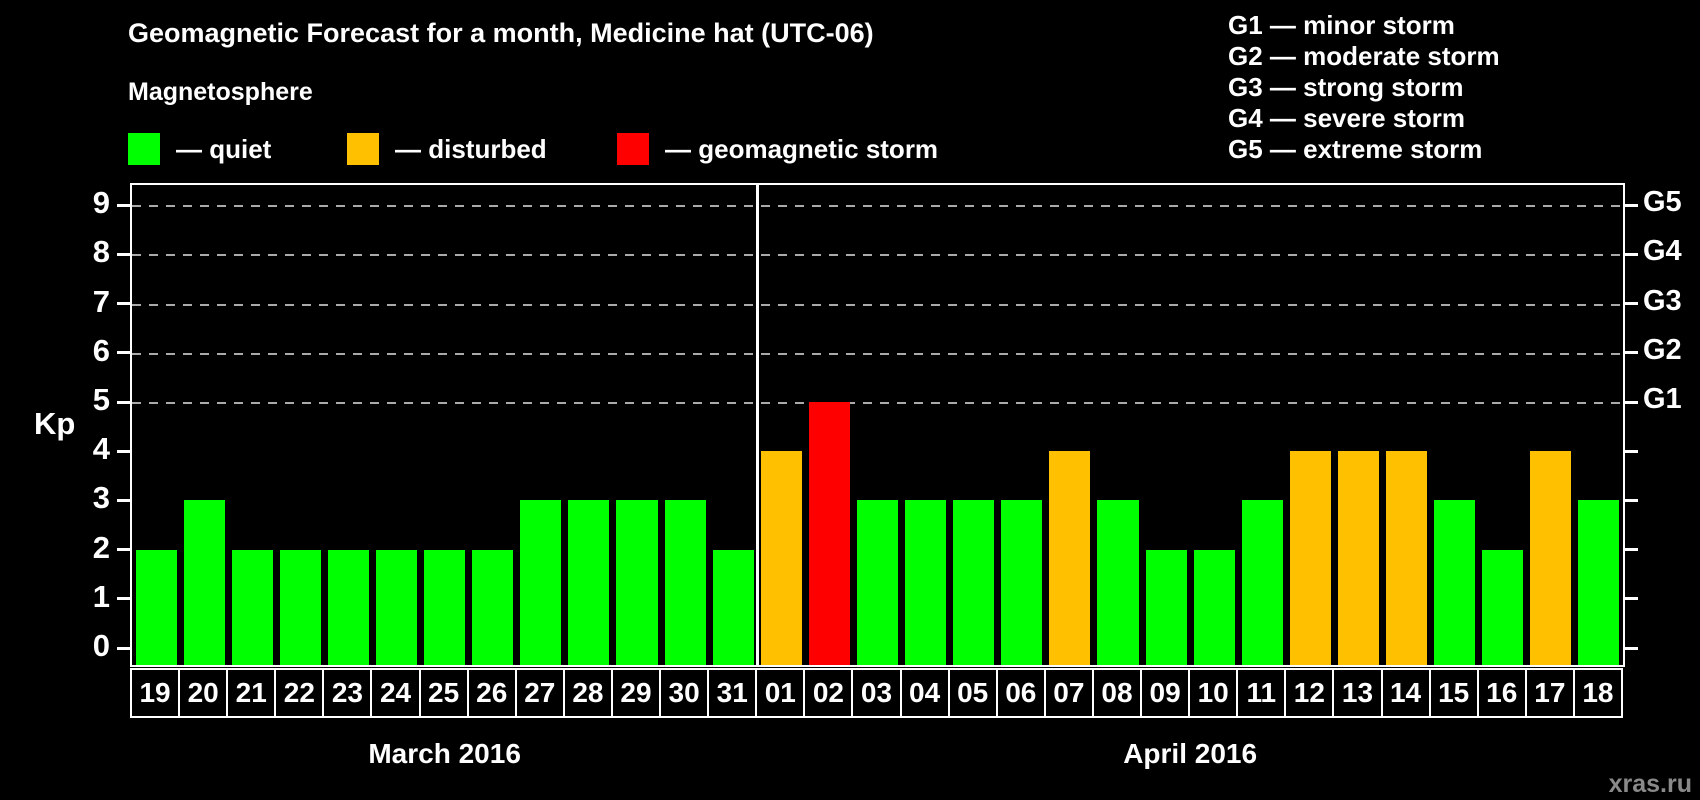  I want to click on quiet-color-swatch-icon, so click(144, 149).